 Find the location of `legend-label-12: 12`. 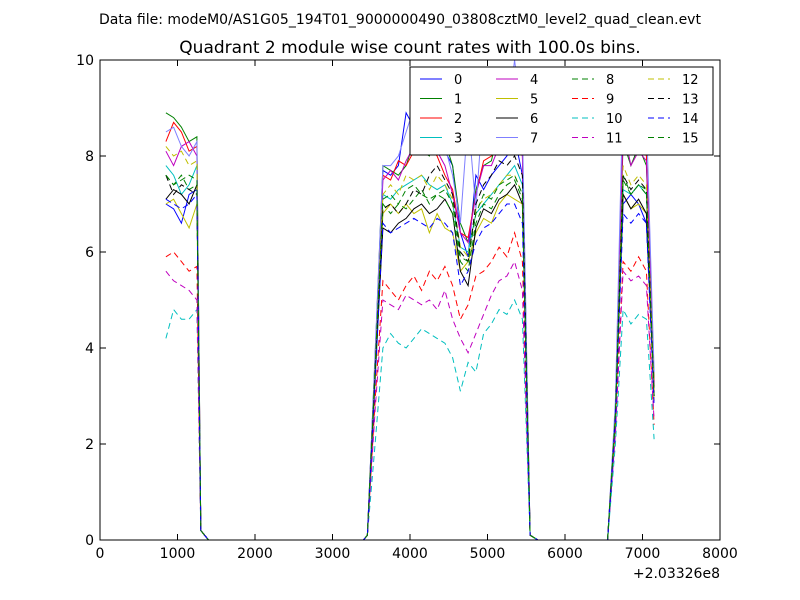

legend-label-12: 12 is located at coordinates (690, 80).